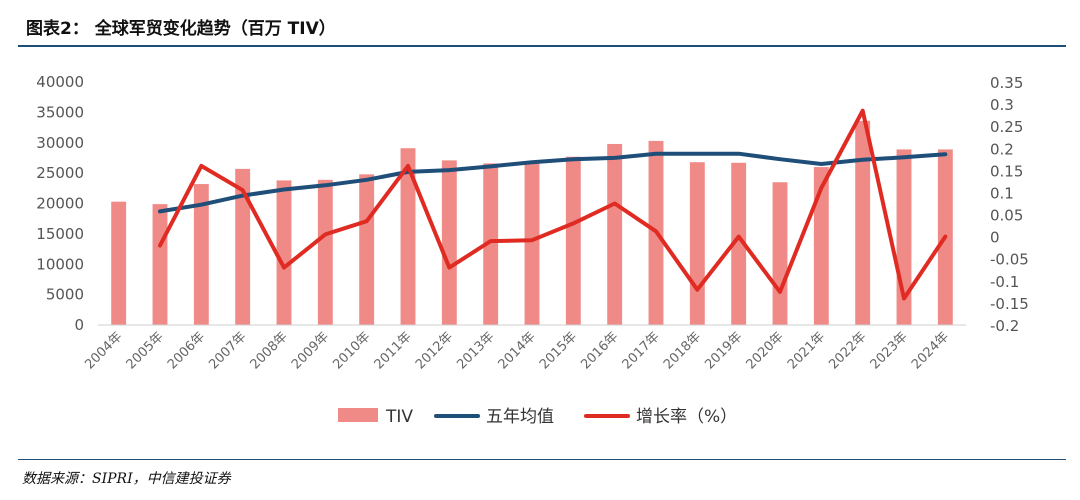 This screenshot has height=500, width=1080. Describe the element at coordinates (1006, 83) in the screenshot. I see `y-right-tick-label: 0.35` at that location.